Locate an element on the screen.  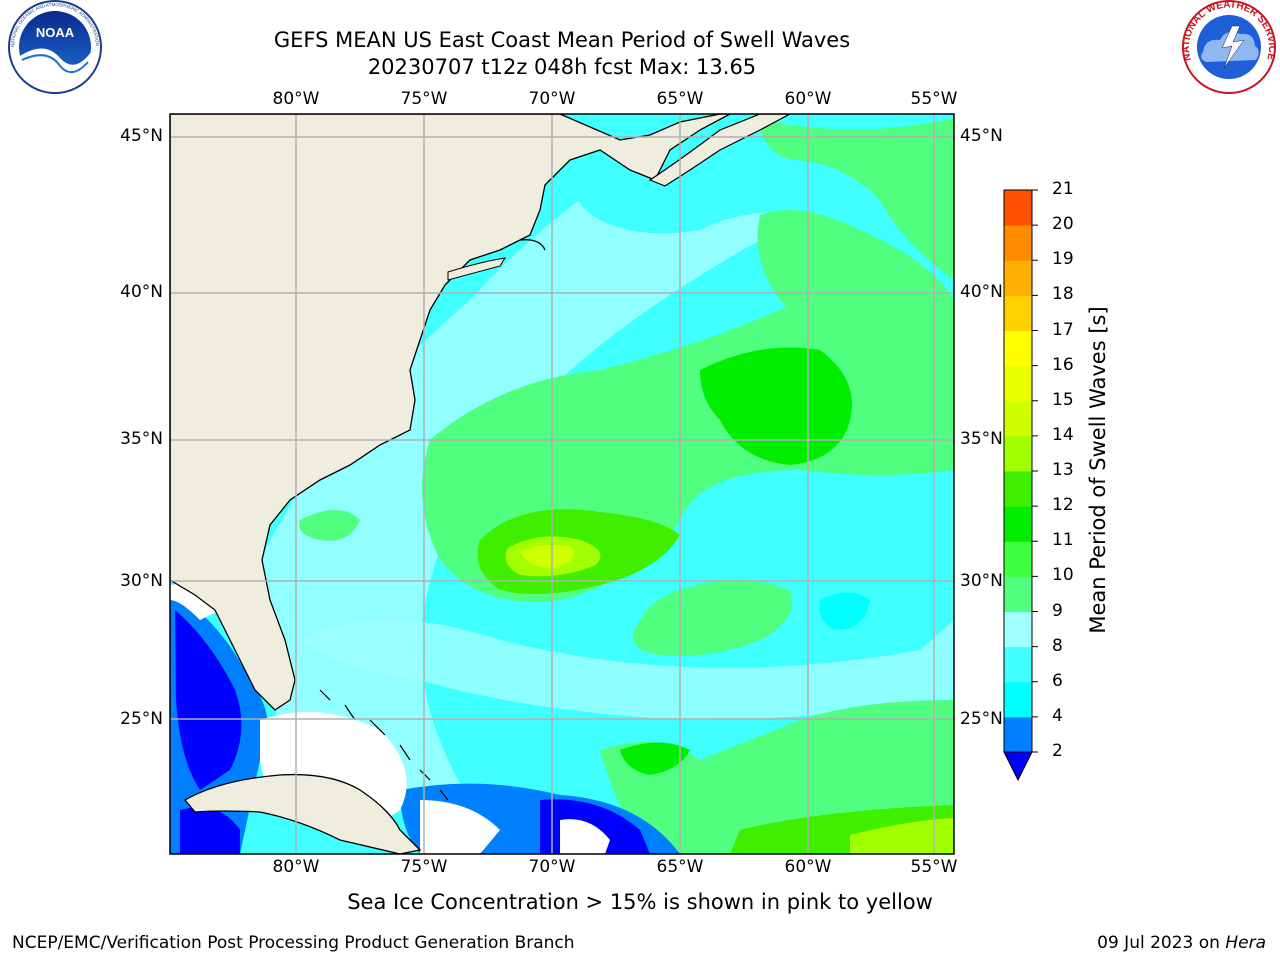
lon-label-bottom: 70°W is located at coordinates (552, 867).